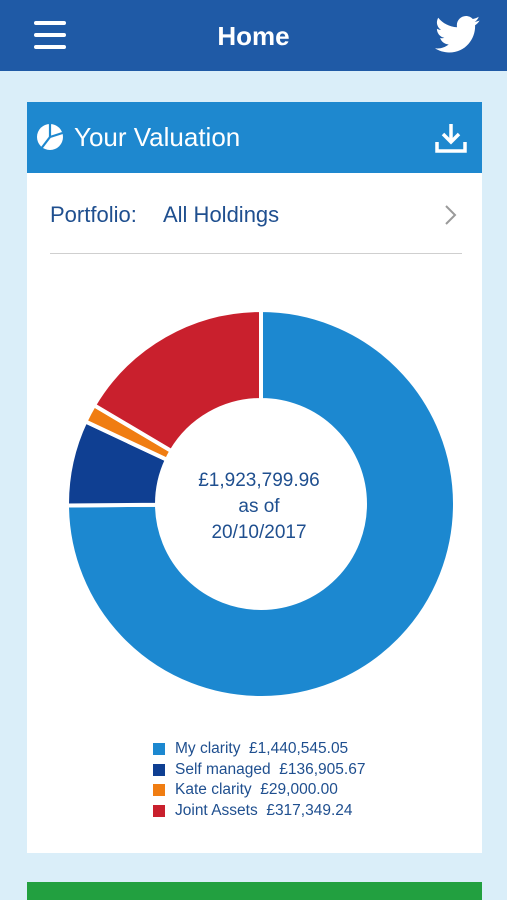  I want to click on donut-center-label: £1,923,799.96 as of 20/10/2017, so click(259, 507).